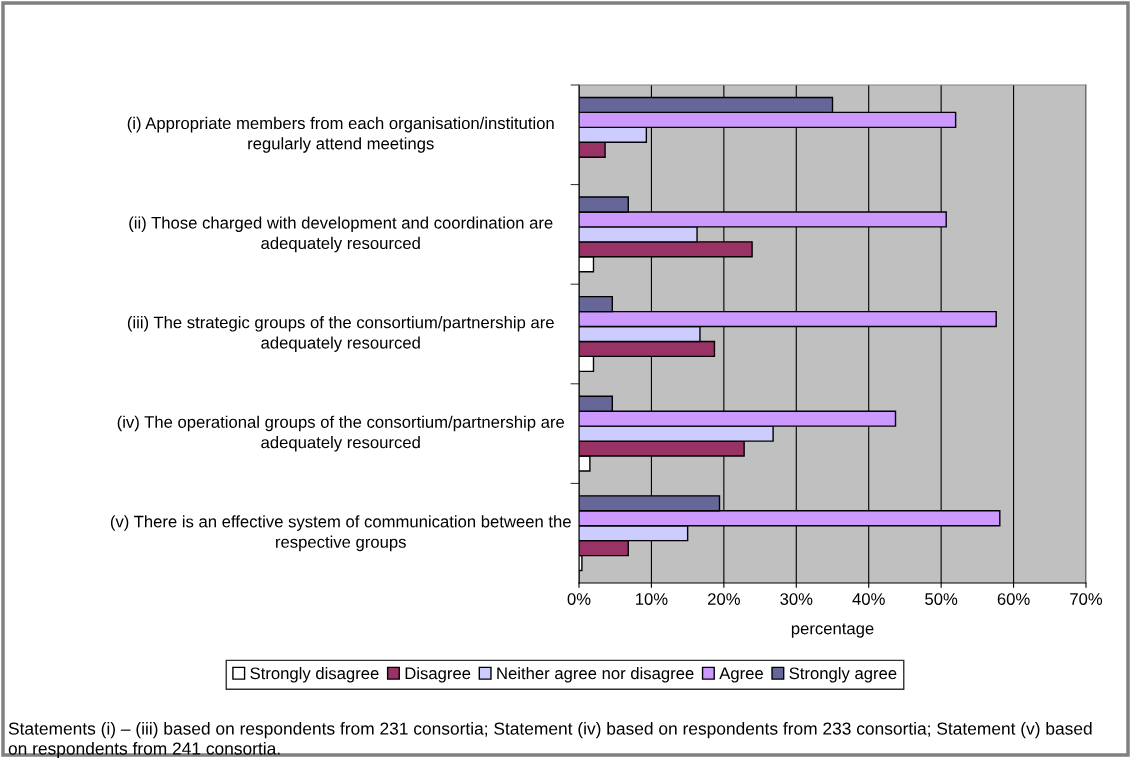 This screenshot has height=758, width=1131. I want to click on legend-label: Neither agree nor disagree, so click(595, 675).